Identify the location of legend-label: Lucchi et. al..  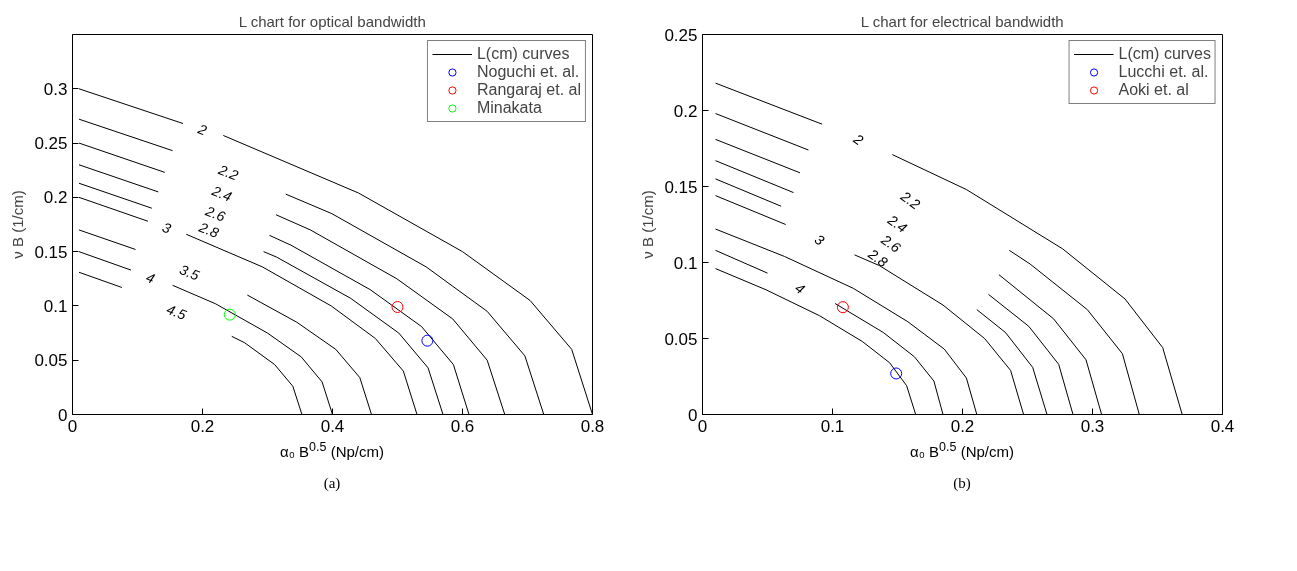
(1163, 72).